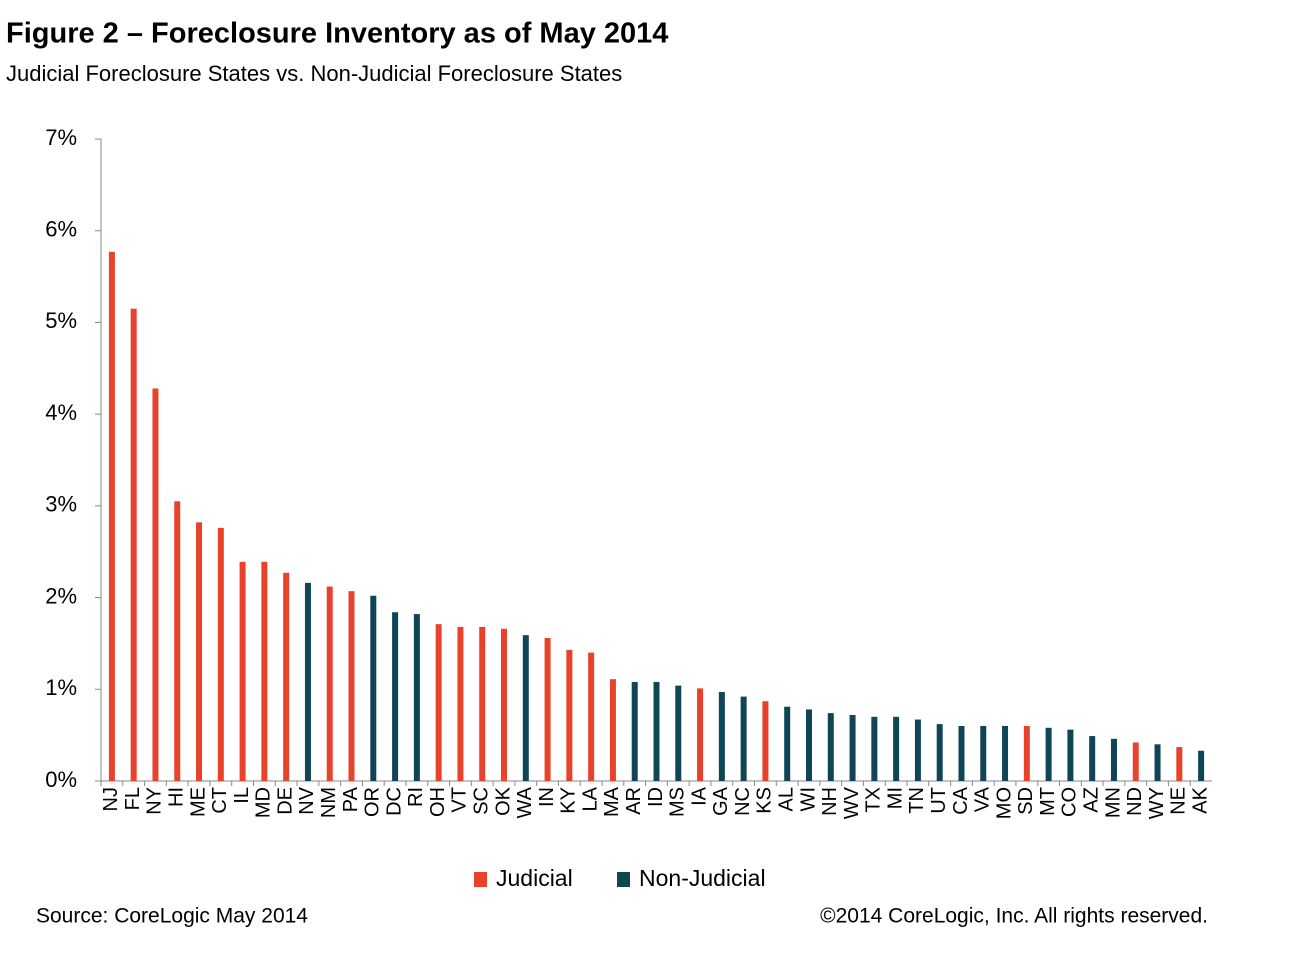 The height and width of the screenshot is (967, 1293). What do you see at coordinates (1179, 801) in the screenshot?
I see `x-tick-label: NE` at bounding box center [1179, 801].